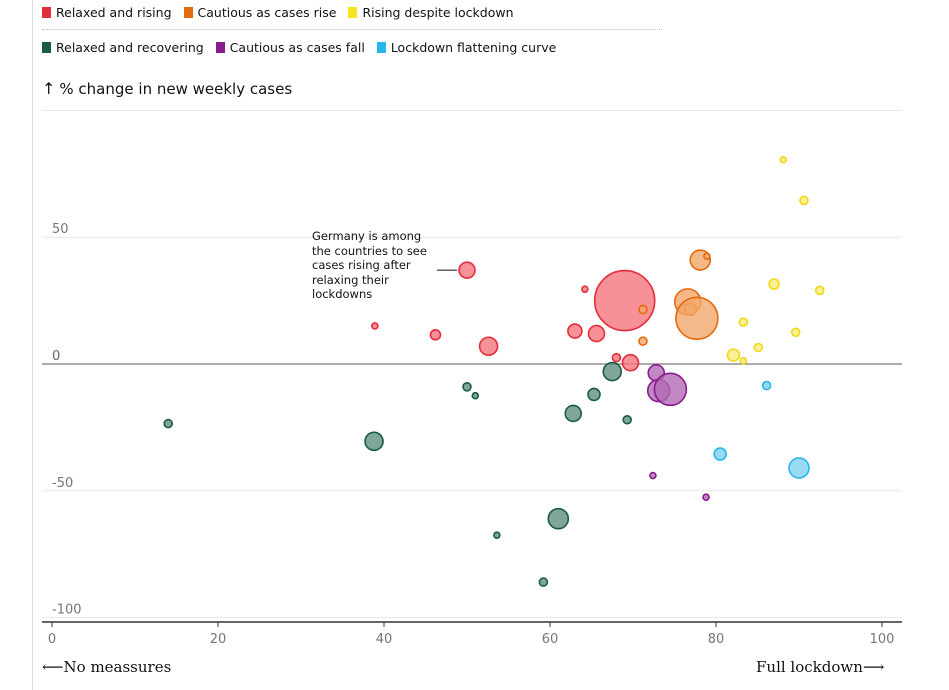 This screenshot has height=690, width=949. I want to click on x-end-text: Full lockdown, so click(809, 667).